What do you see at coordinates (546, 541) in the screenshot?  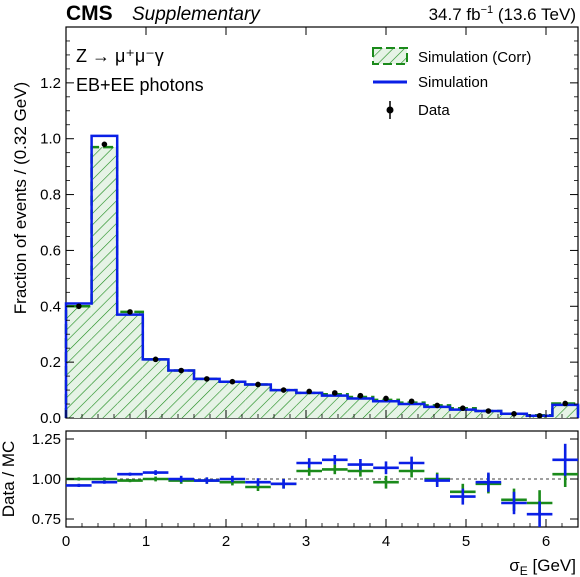 I see `x-tick-label: 6` at bounding box center [546, 541].